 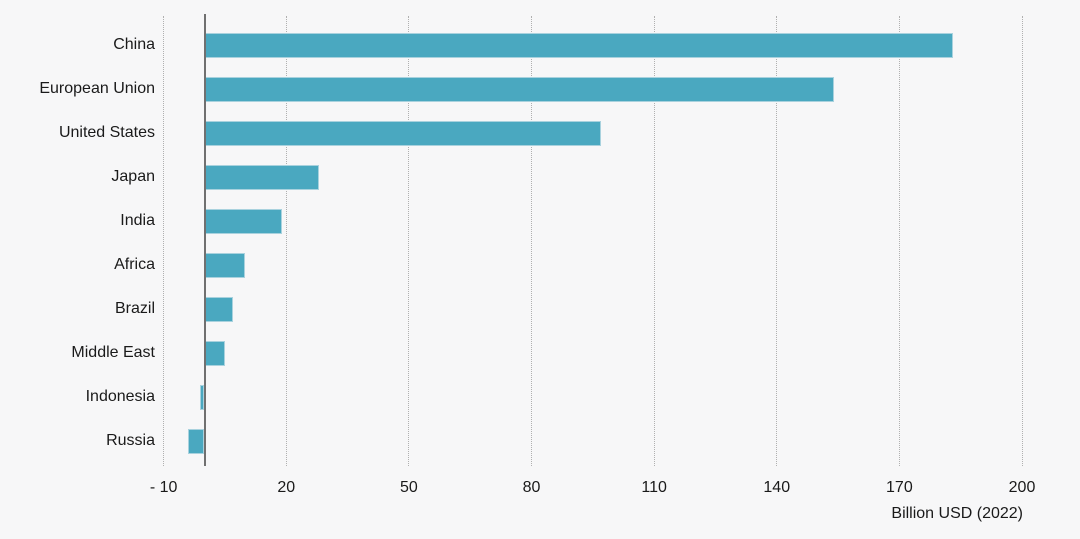 I want to click on x-tick-label-140: 140, so click(x=777, y=487).